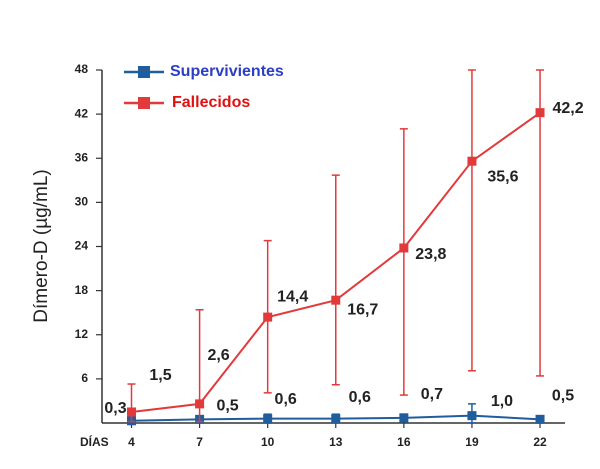 The width and height of the screenshot is (600, 469). I want to click on y-tick-label: 18, so click(82, 290).